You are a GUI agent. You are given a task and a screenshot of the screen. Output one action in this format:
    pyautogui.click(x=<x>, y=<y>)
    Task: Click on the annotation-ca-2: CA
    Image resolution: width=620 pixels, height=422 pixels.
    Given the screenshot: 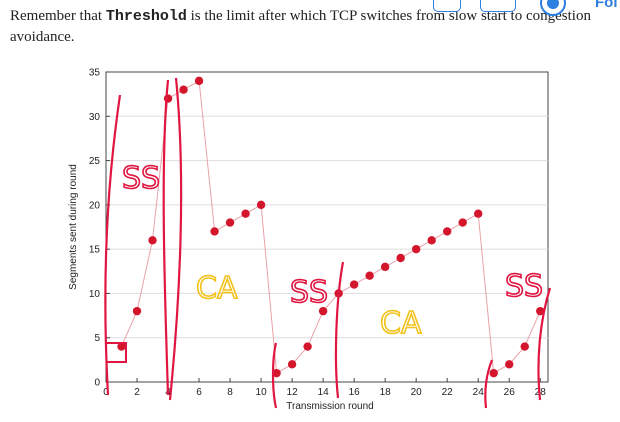 What is the action you would take?
    pyautogui.click(x=401, y=323)
    